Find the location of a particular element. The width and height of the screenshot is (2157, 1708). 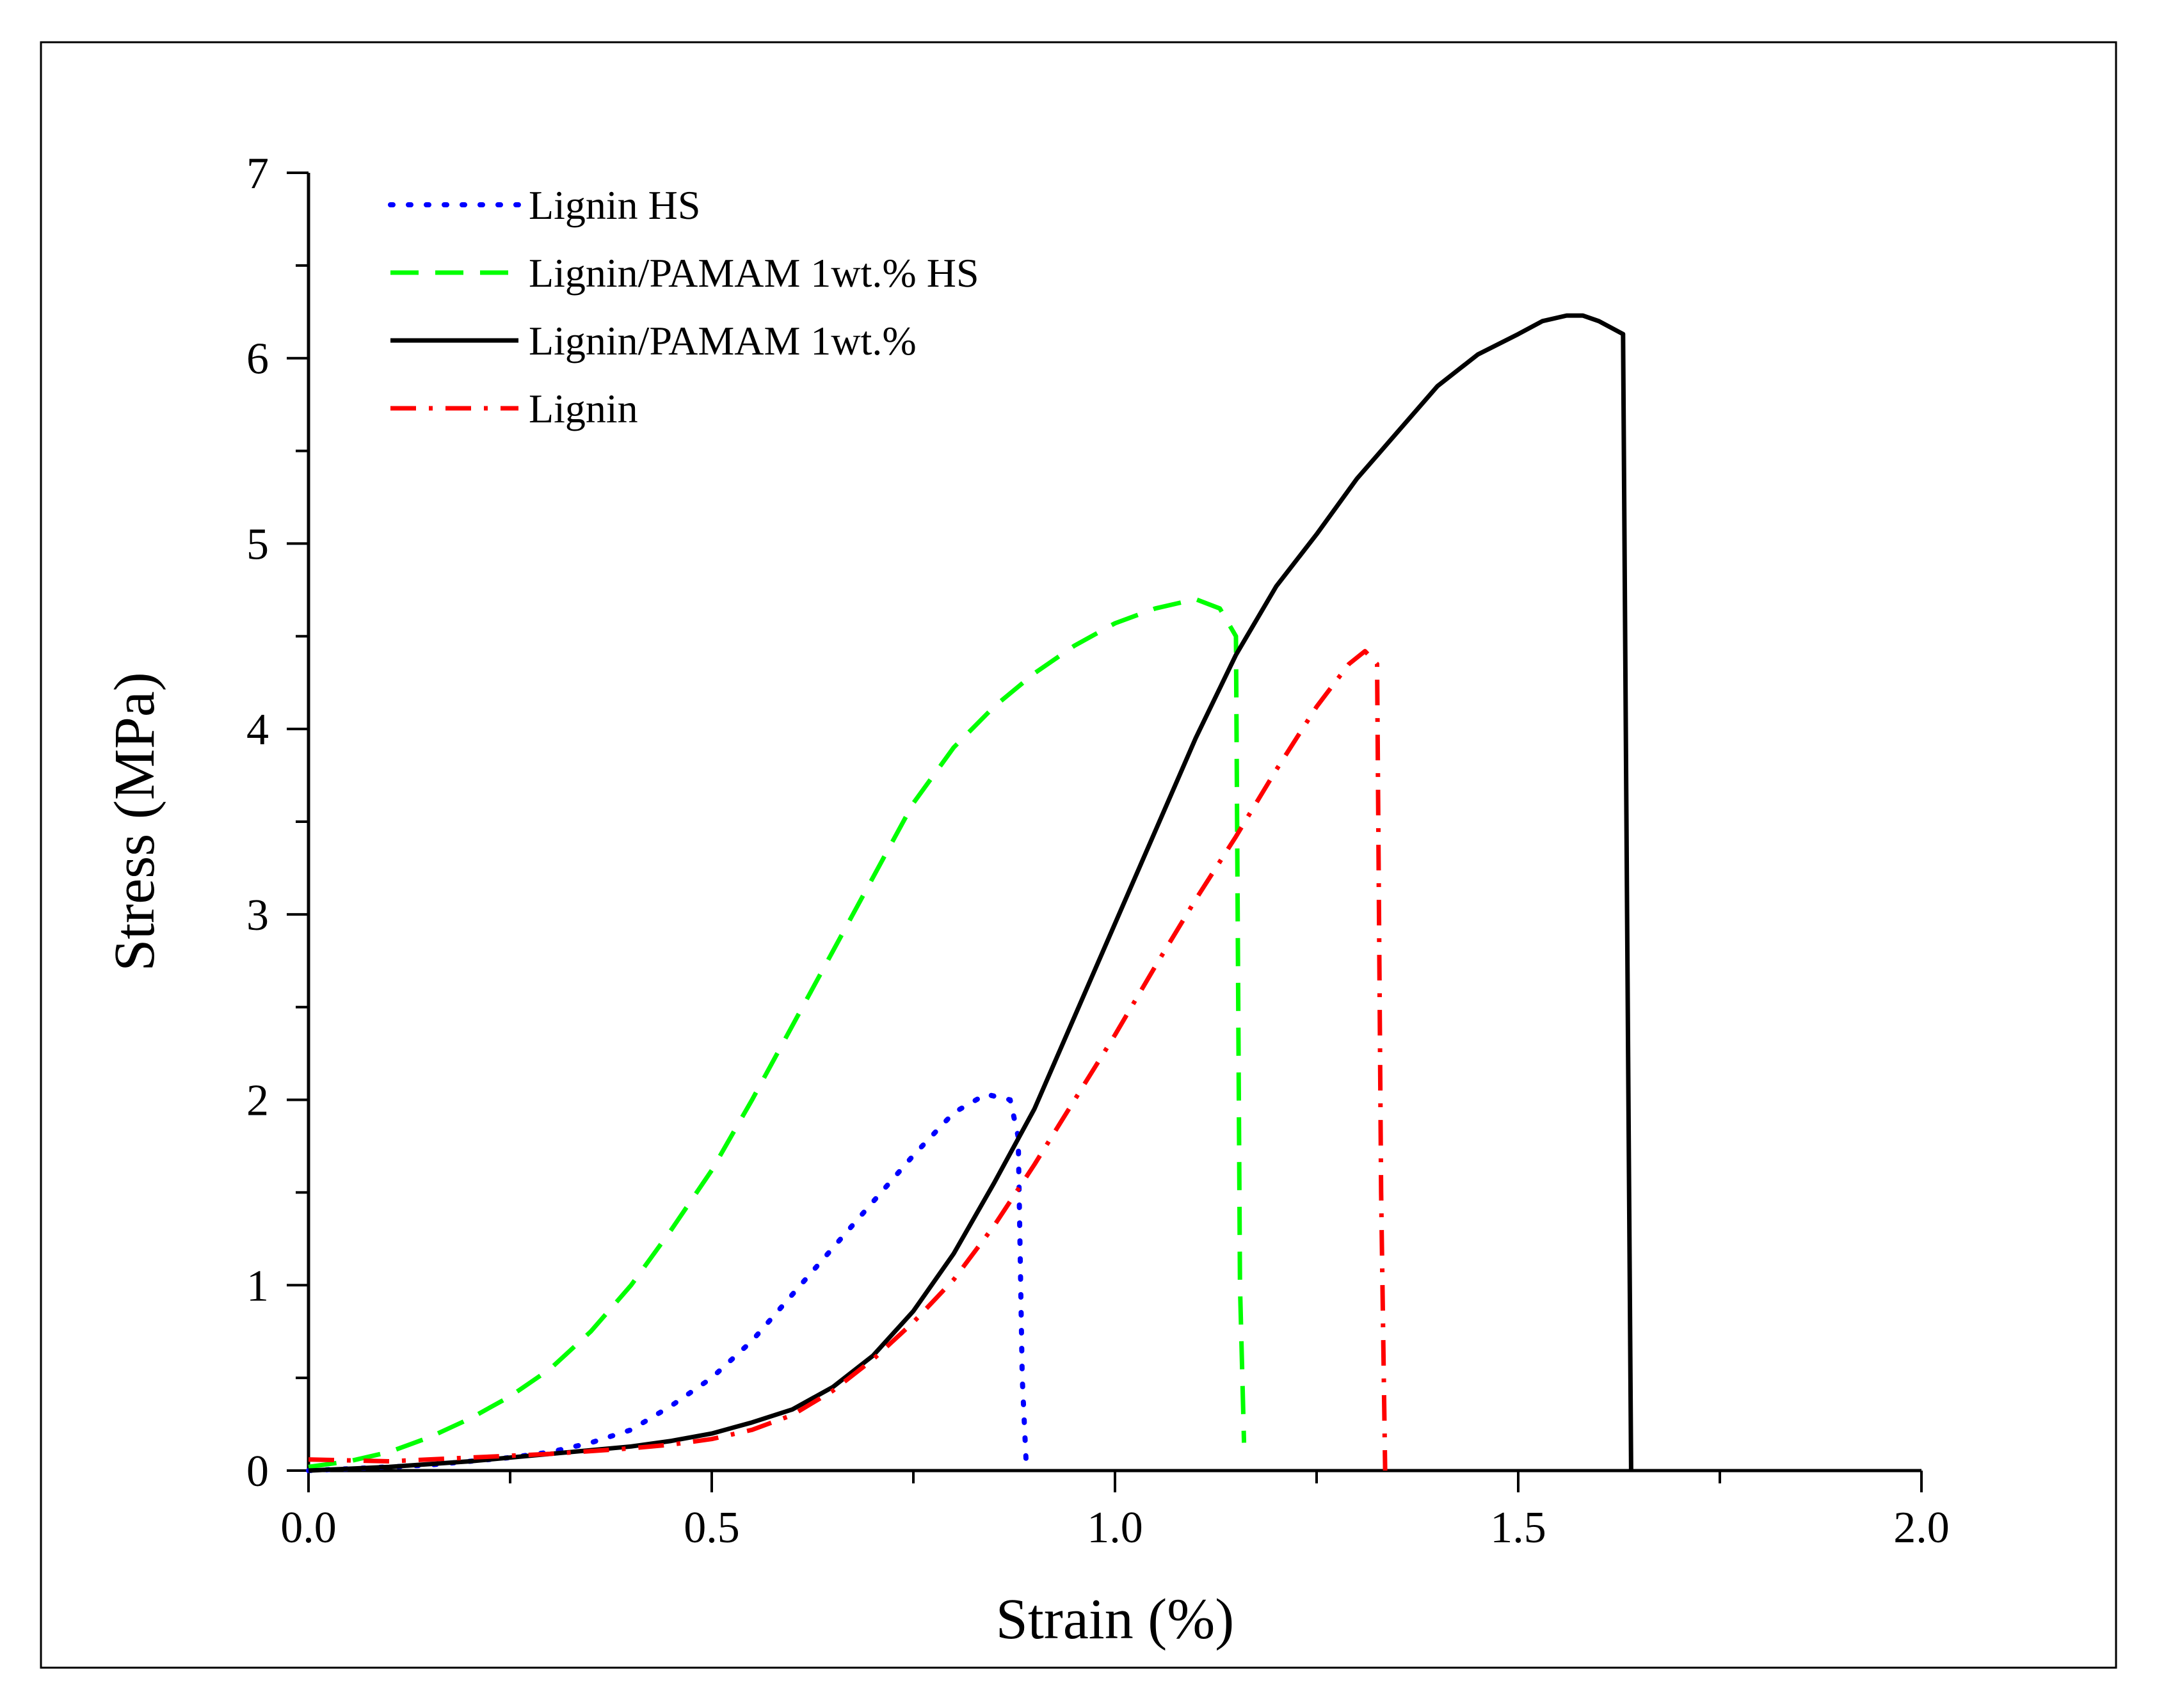

legend-label-1: Lignin HS is located at coordinates (614, 205).